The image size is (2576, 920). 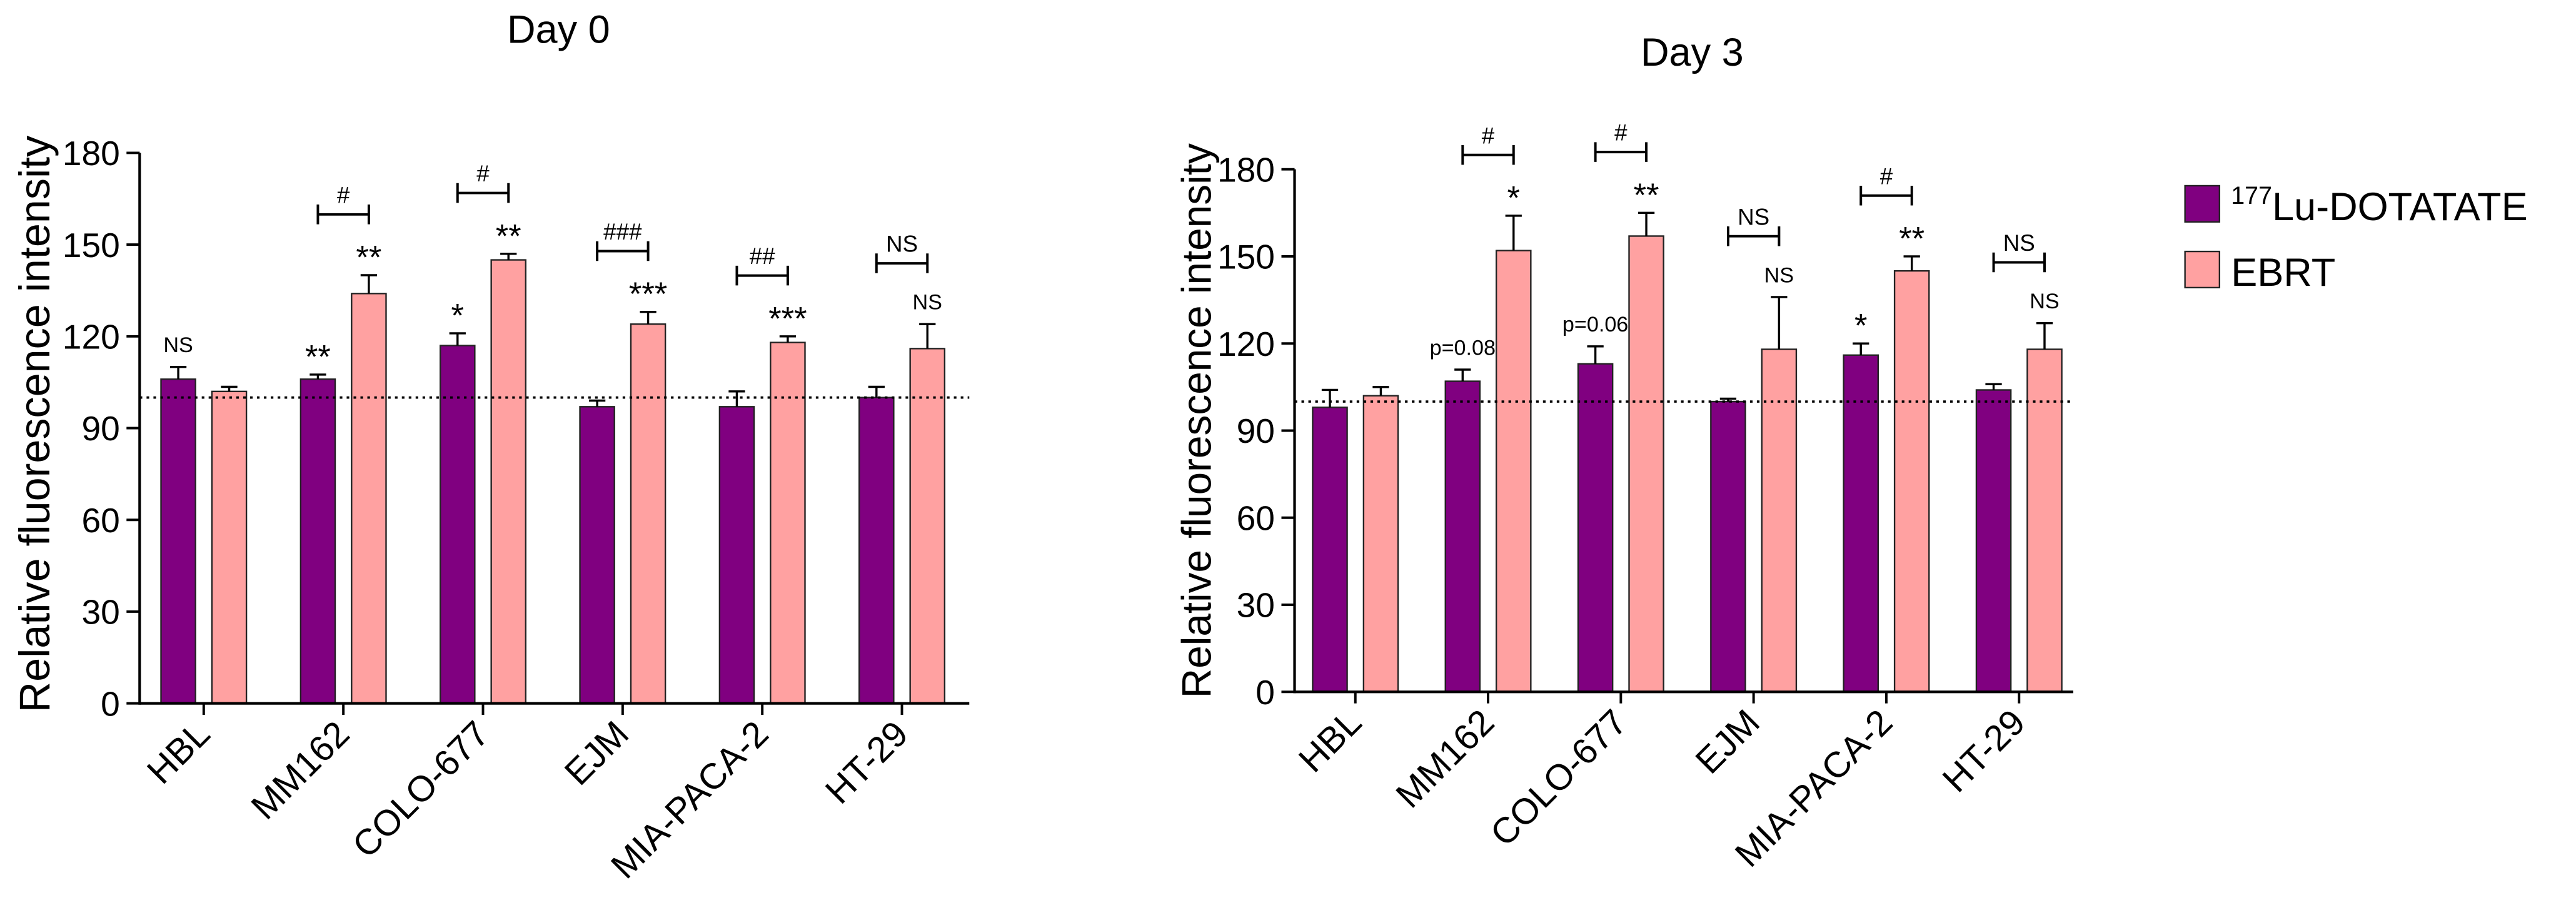 I want to click on significance-label: p=0.08, so click(x=1463, y=348).